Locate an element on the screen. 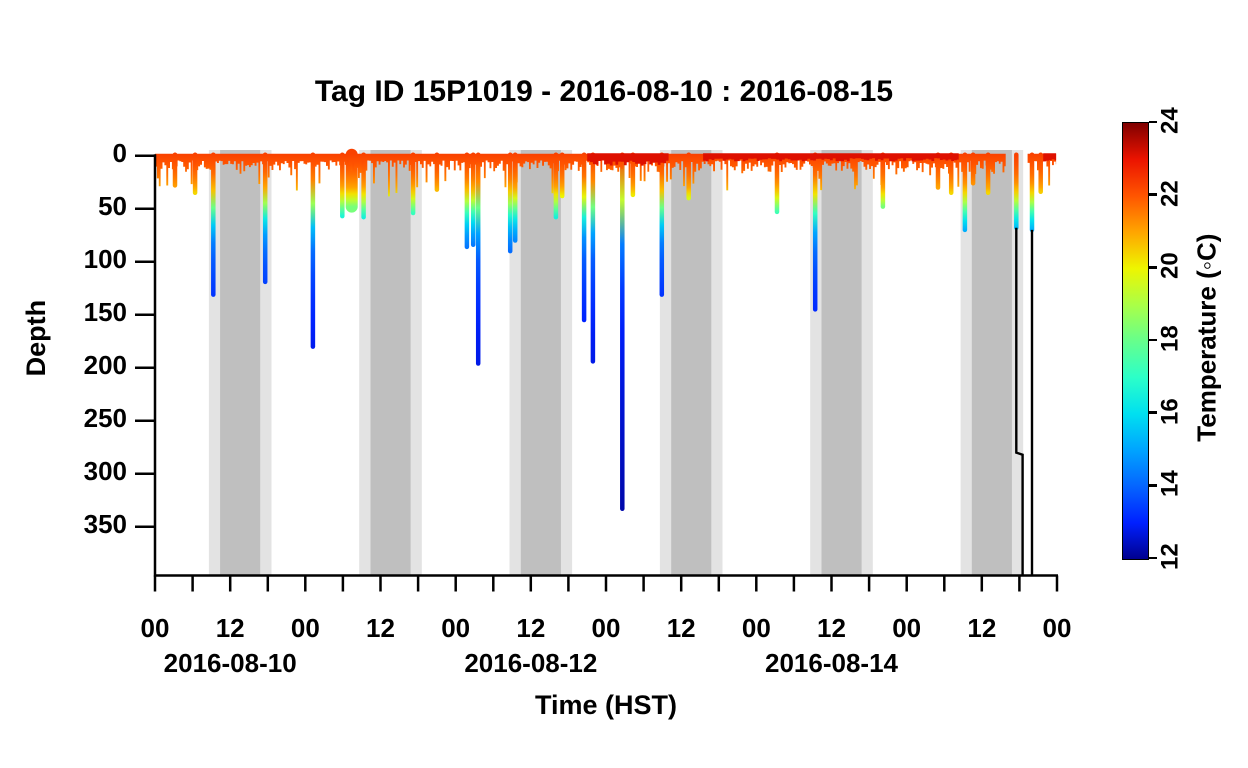  colorbar-tick-label: 12 is located at coordinates (1170, 556).